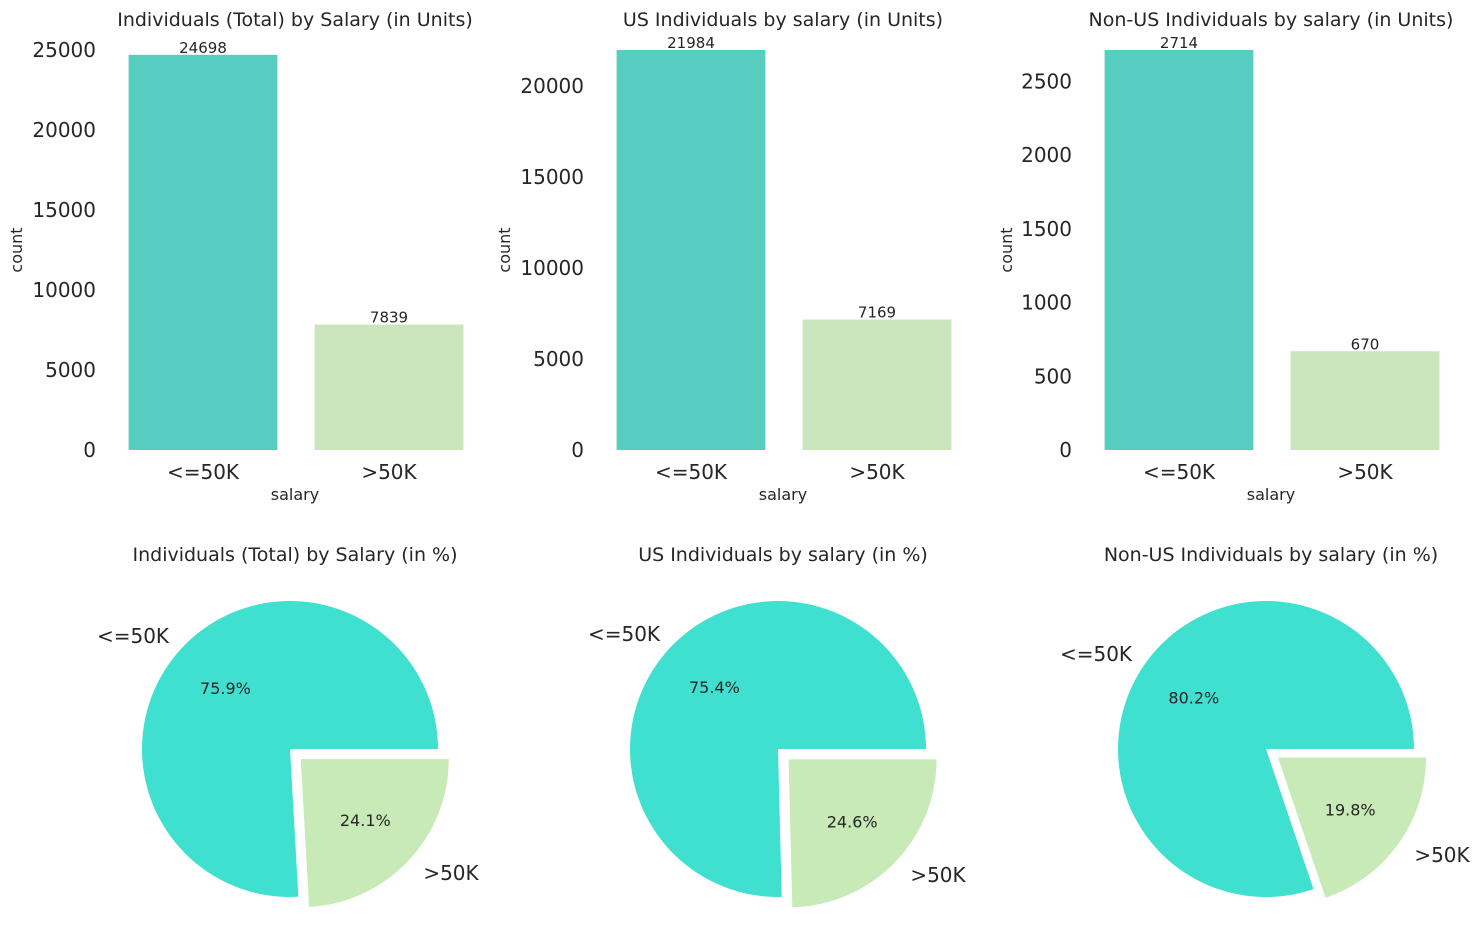  I want to click on pct-label: 19.8%, so click(1350, 809).